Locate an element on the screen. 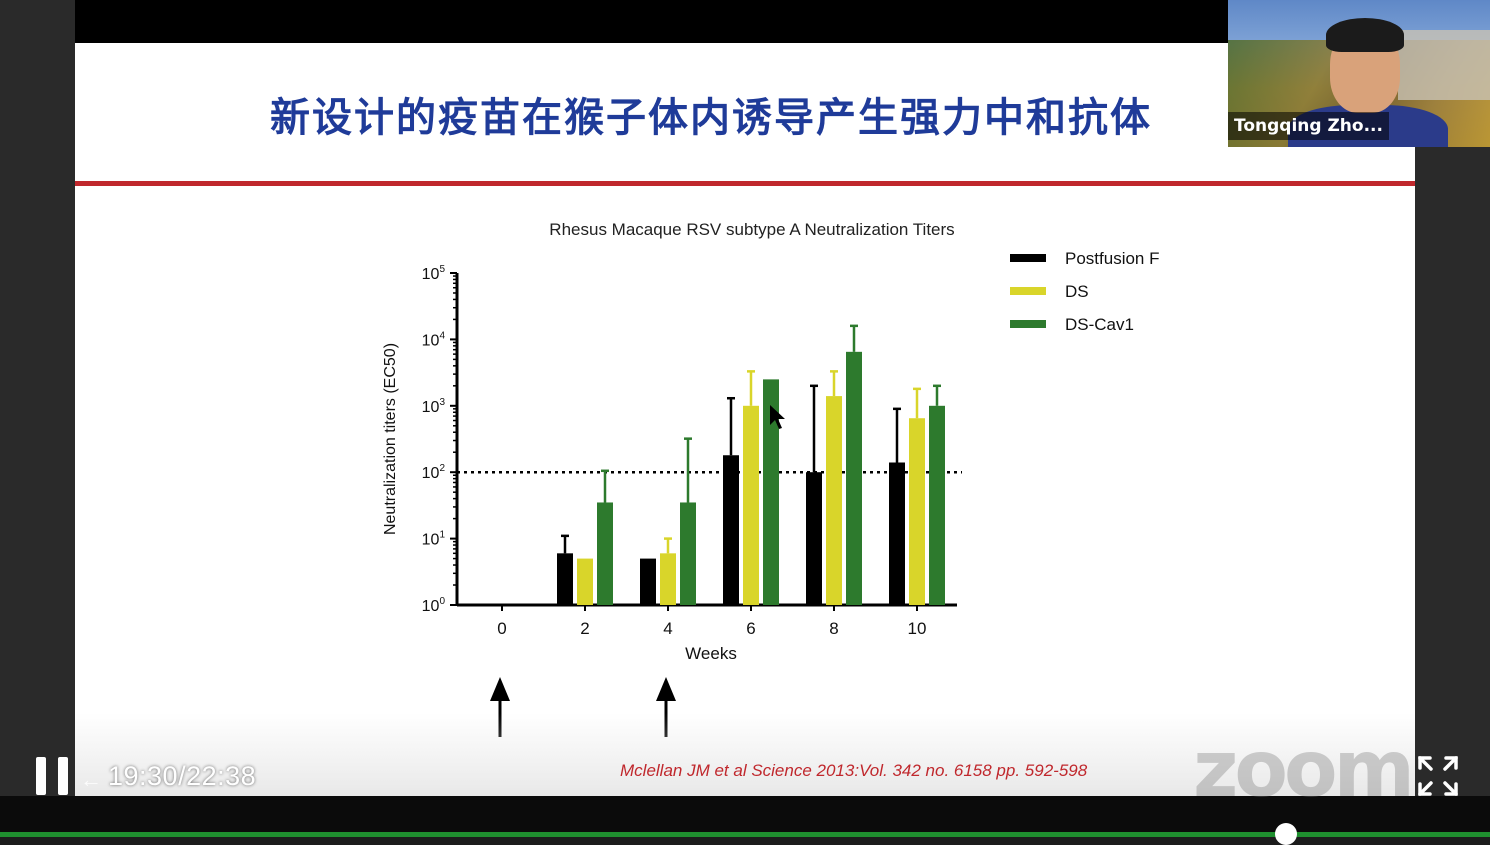 Image resolution: width=1490 pixels, height=845 pixels. player-controls: ← 19:30/22:38 zoom is located at coordinates (745, 770).